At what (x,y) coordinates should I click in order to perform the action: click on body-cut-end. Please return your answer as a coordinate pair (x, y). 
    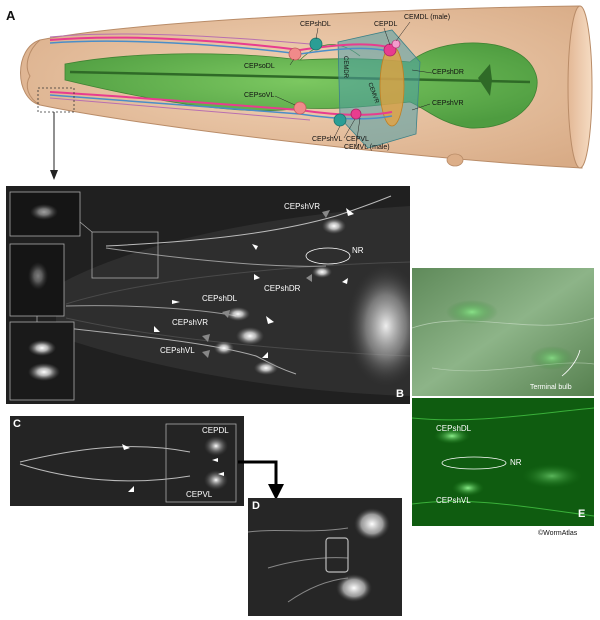
    Looking at the image, I should click on (580, 87).